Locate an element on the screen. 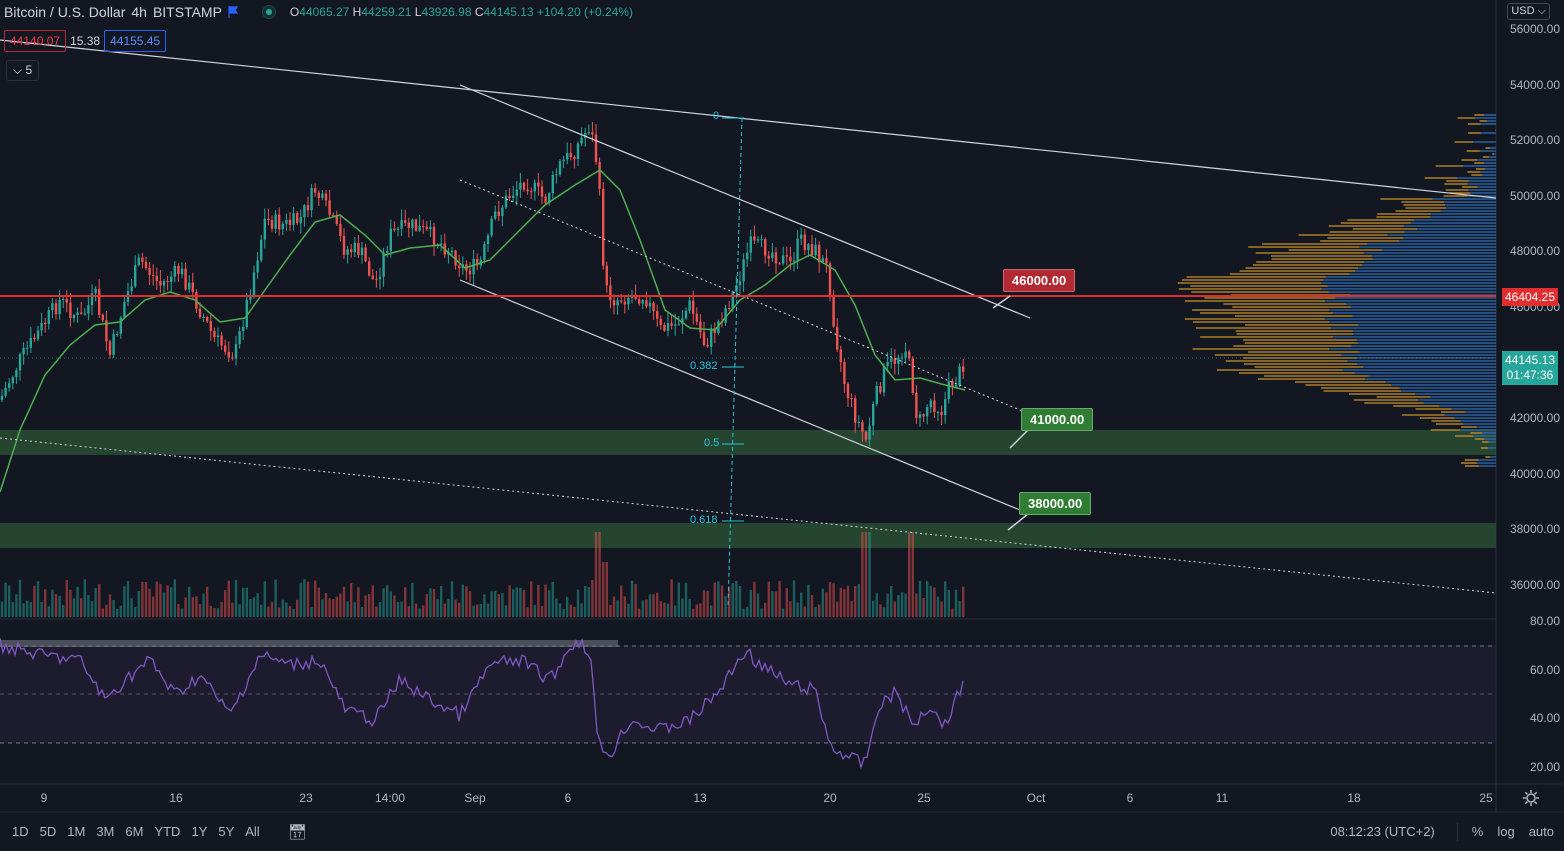 The width and height of the screenshot is (1564, 851). support-label-1: 41000.00 is located at coordinates (1057, 419).